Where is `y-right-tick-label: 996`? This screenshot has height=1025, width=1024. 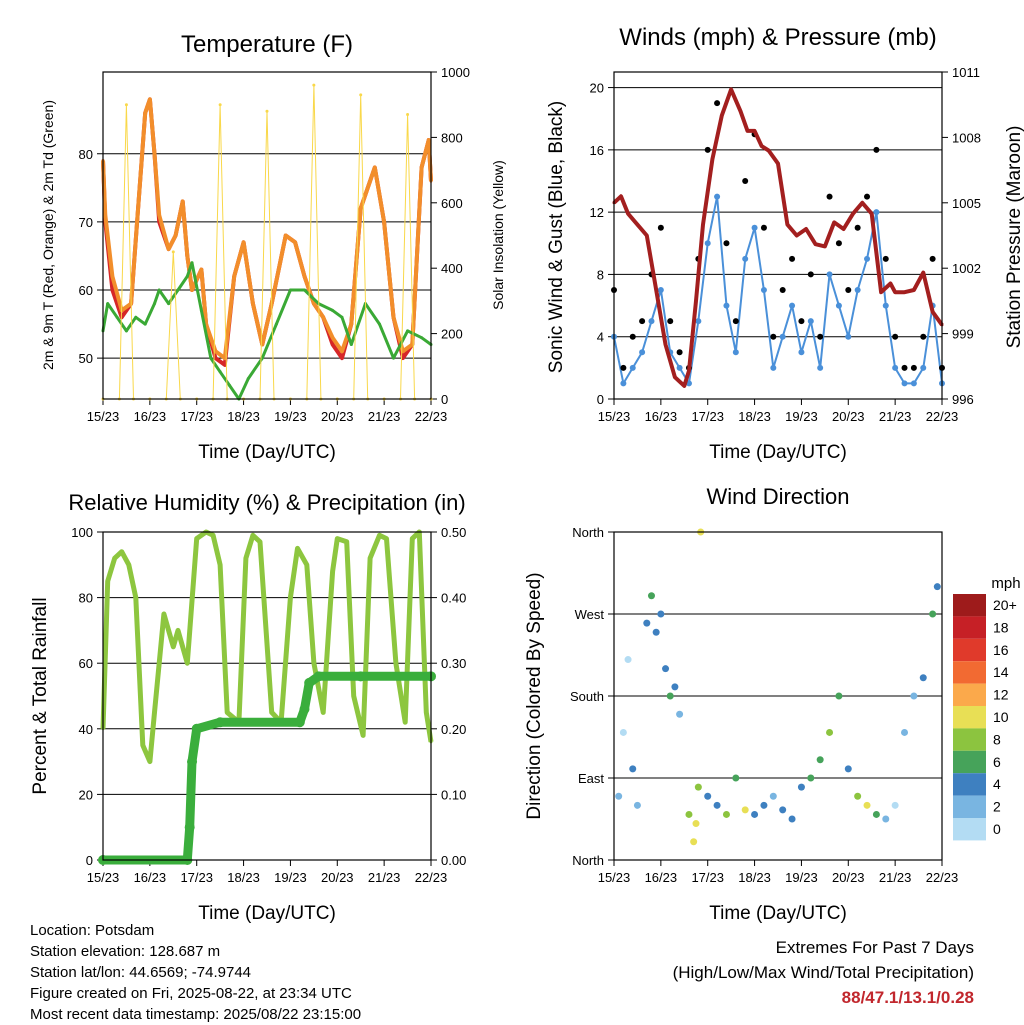 y-right-tick-label: 996 is located at coordinates (963, 399).